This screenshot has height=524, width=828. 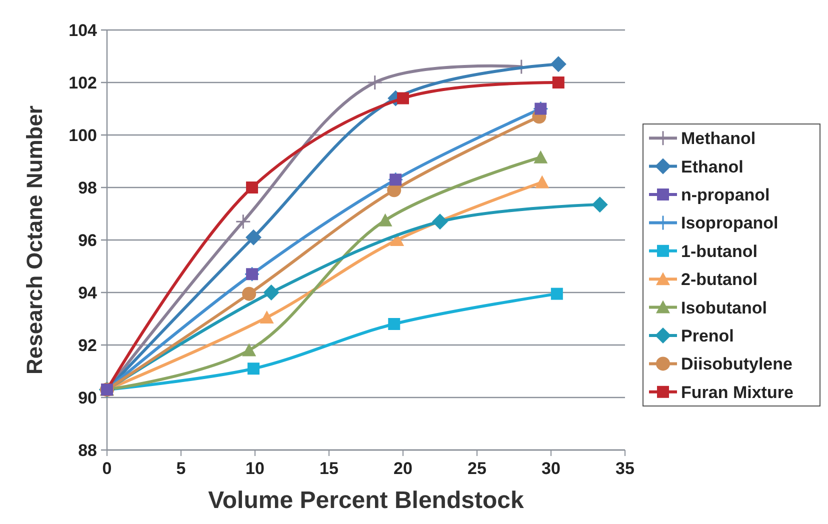 What do you see at coordinates (83, 30) in the screenshot?
I see `y-tick-label: 104` at bounding box center [83, 30].